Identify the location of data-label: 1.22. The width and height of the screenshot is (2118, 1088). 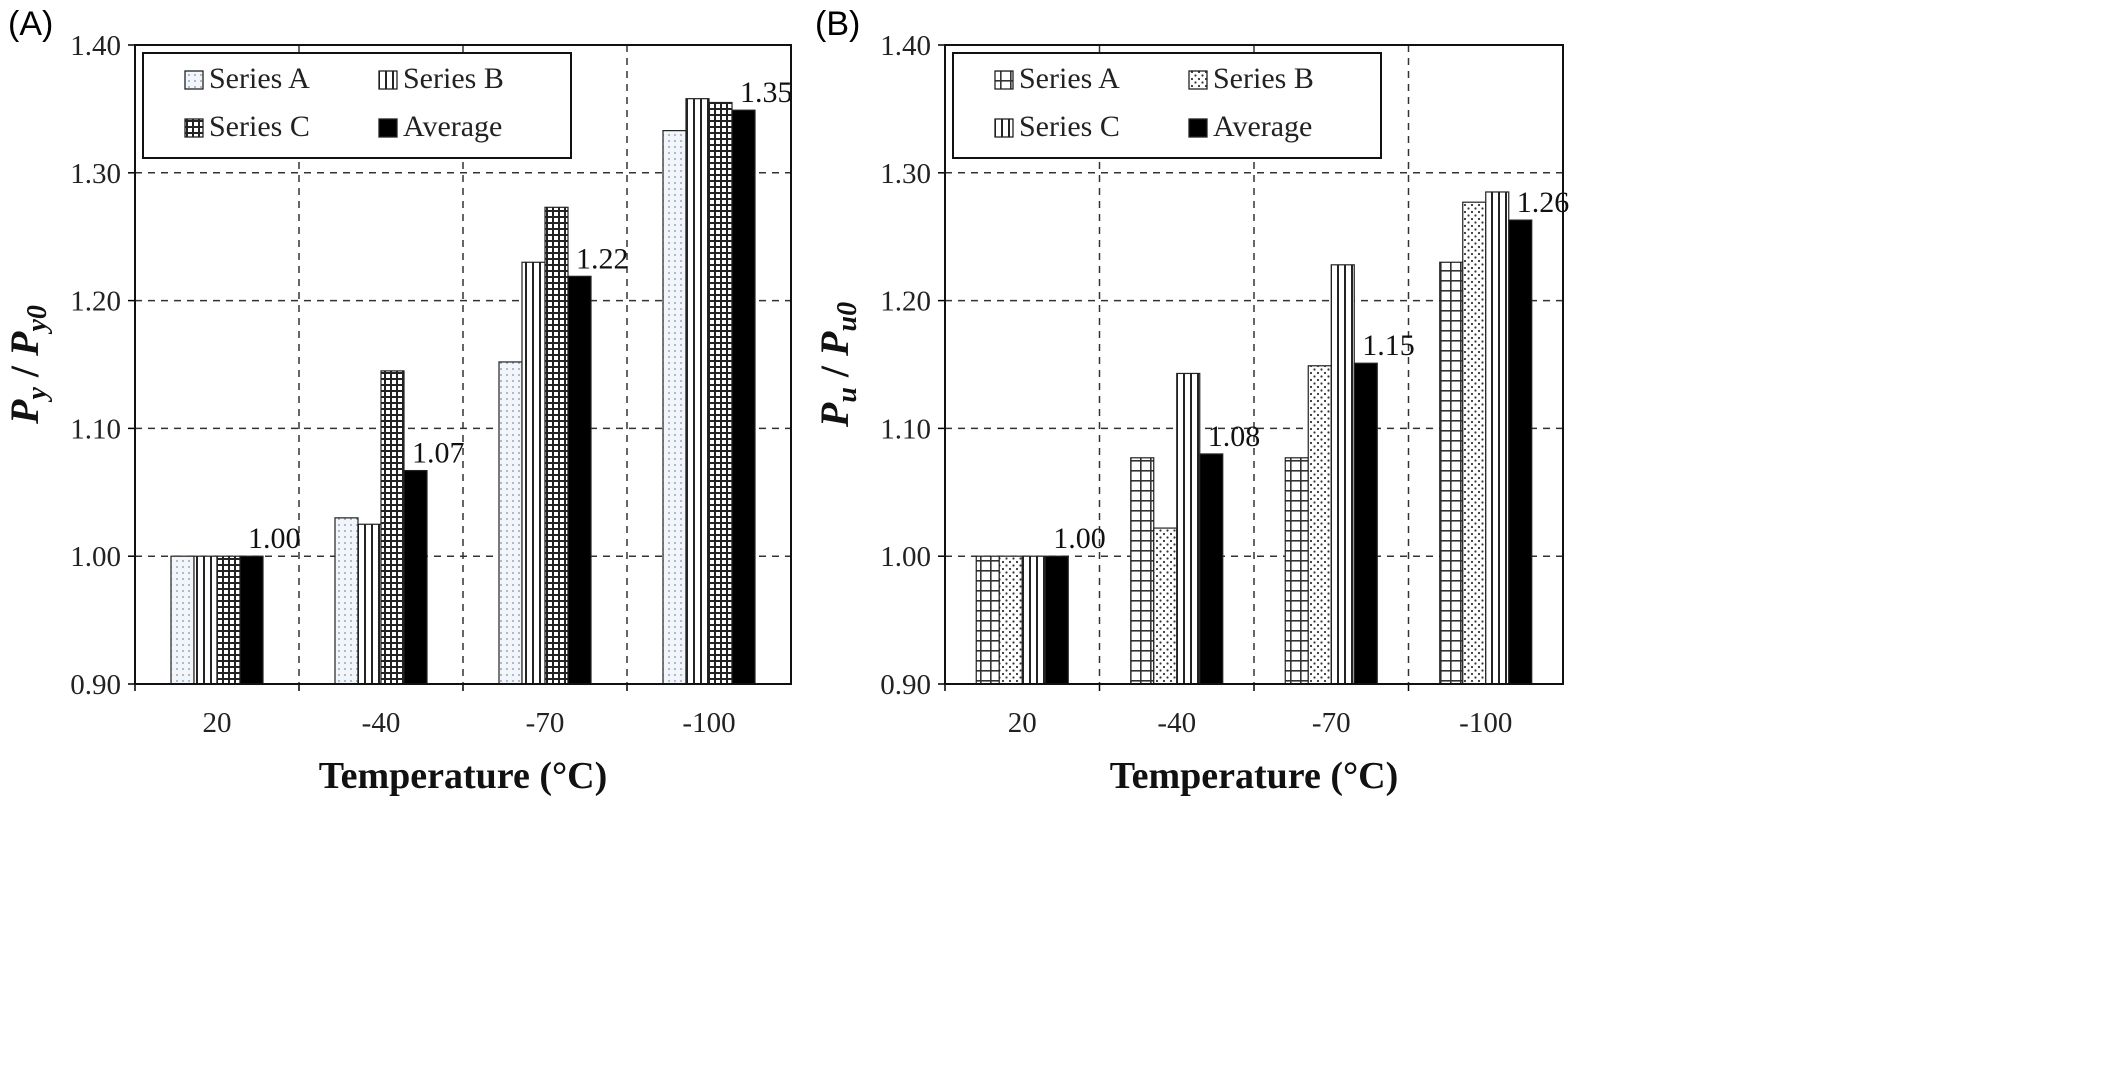
(602, 258).